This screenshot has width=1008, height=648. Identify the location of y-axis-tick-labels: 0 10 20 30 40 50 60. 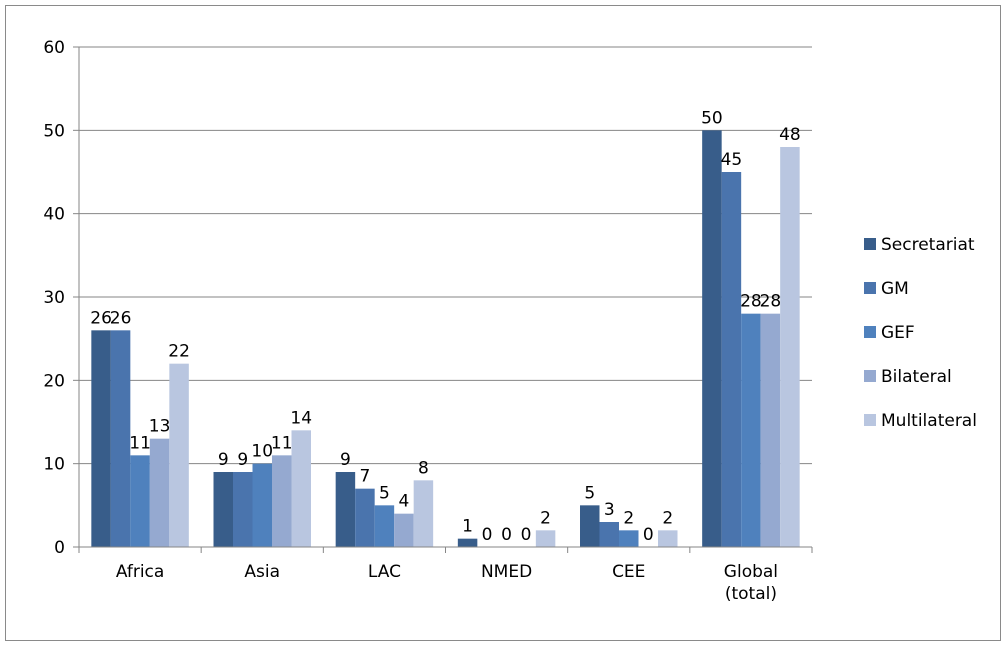
(54, 298).